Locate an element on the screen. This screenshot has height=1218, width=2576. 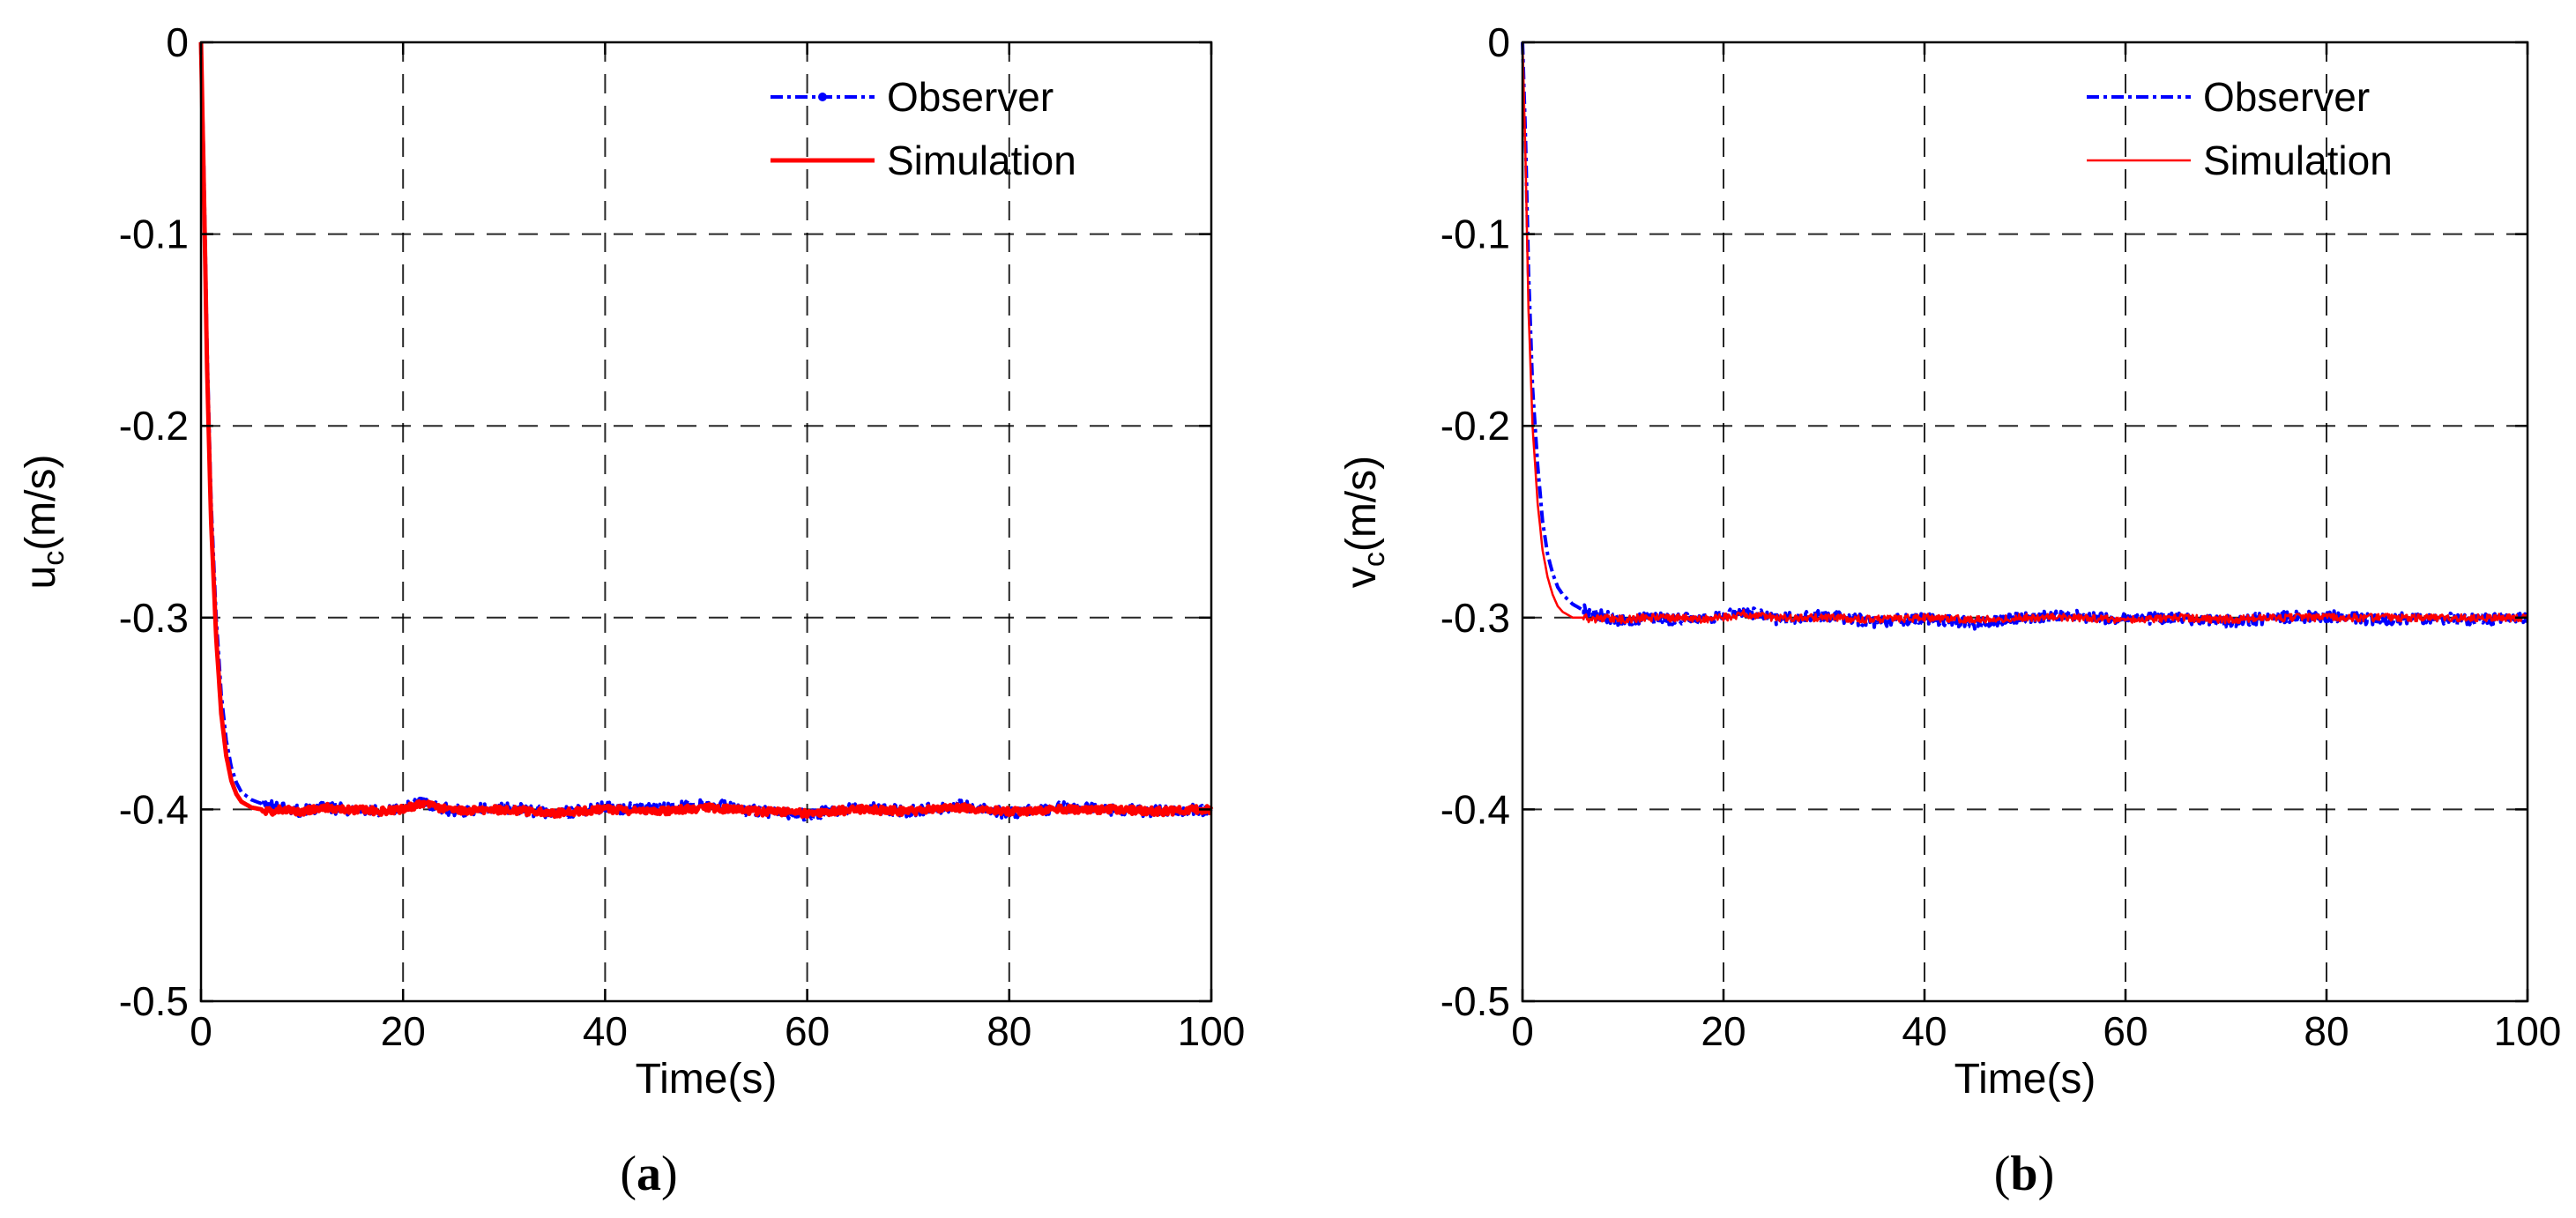
panel-label-a: (a) is located at coordinates (648, 1174).